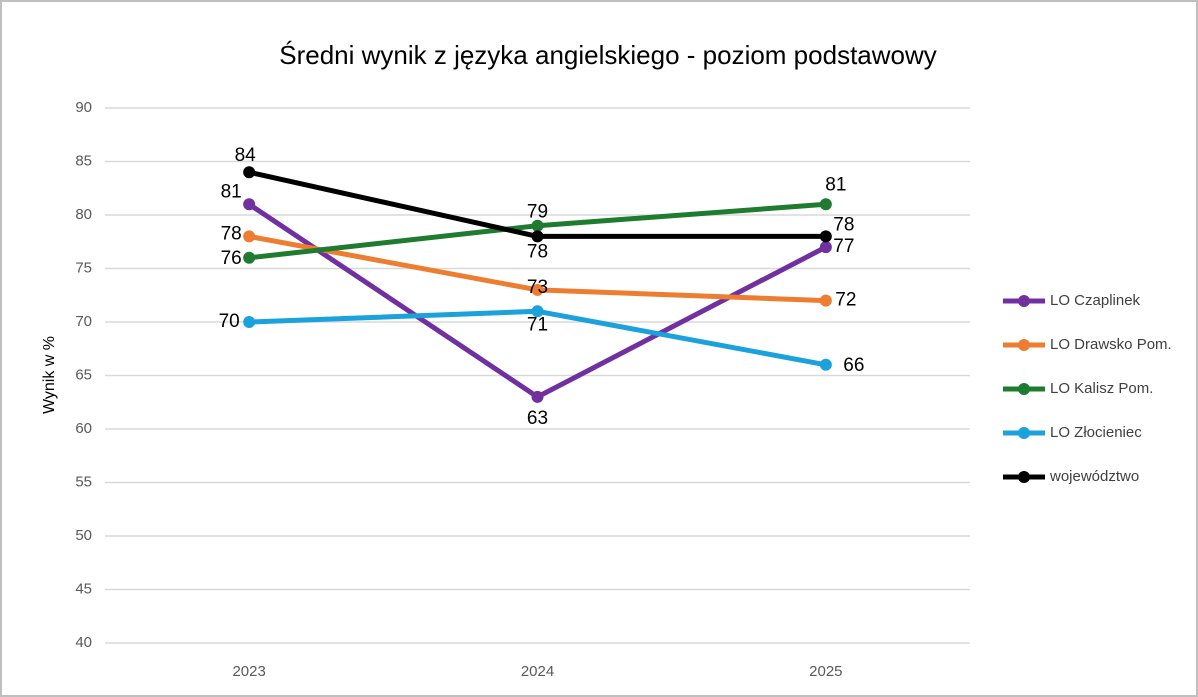  I want to click on y-tick-label: 60, so click(83, 428).